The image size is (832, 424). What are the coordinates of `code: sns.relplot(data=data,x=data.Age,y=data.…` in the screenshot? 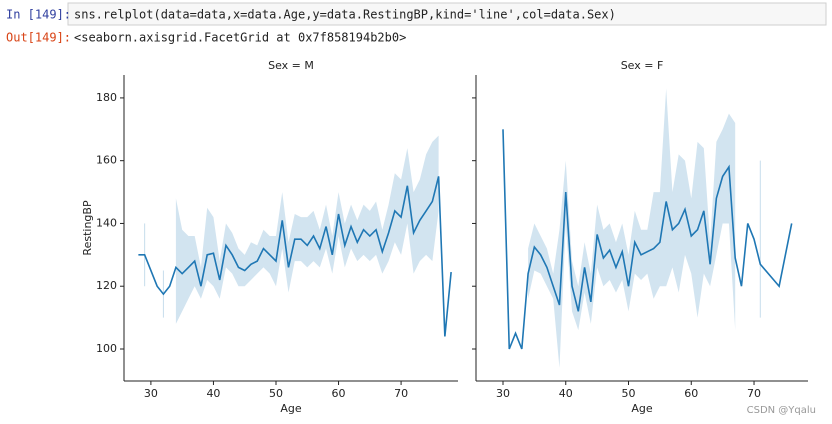 It's located at (345, 15).